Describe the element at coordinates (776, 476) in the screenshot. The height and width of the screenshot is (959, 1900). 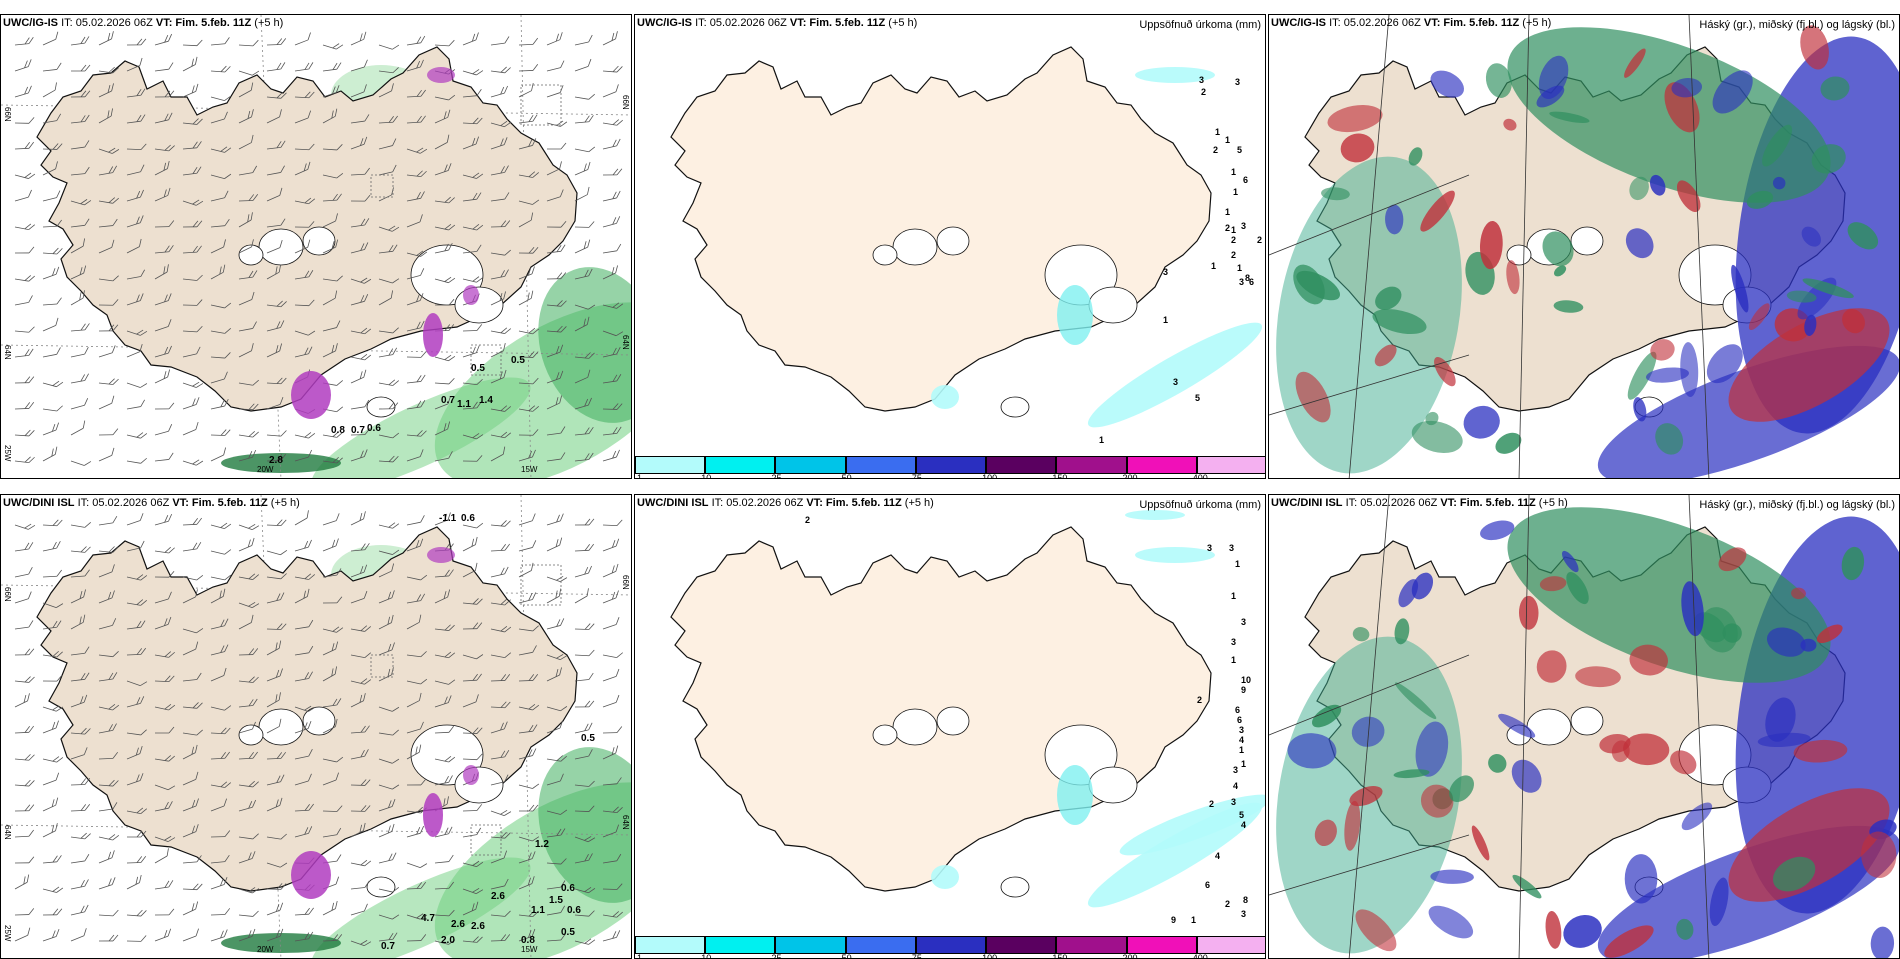
I see `colorbar-tick: 25` at that location.